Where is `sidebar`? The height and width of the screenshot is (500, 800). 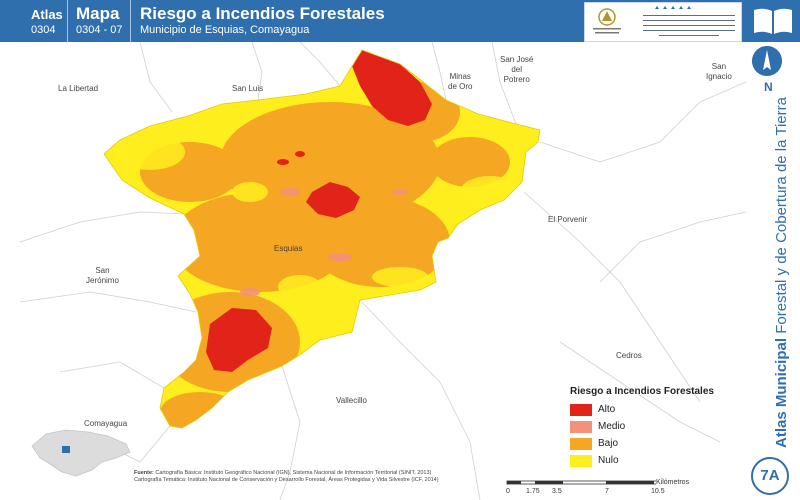 sidebar is located at coordinates (773, 271).